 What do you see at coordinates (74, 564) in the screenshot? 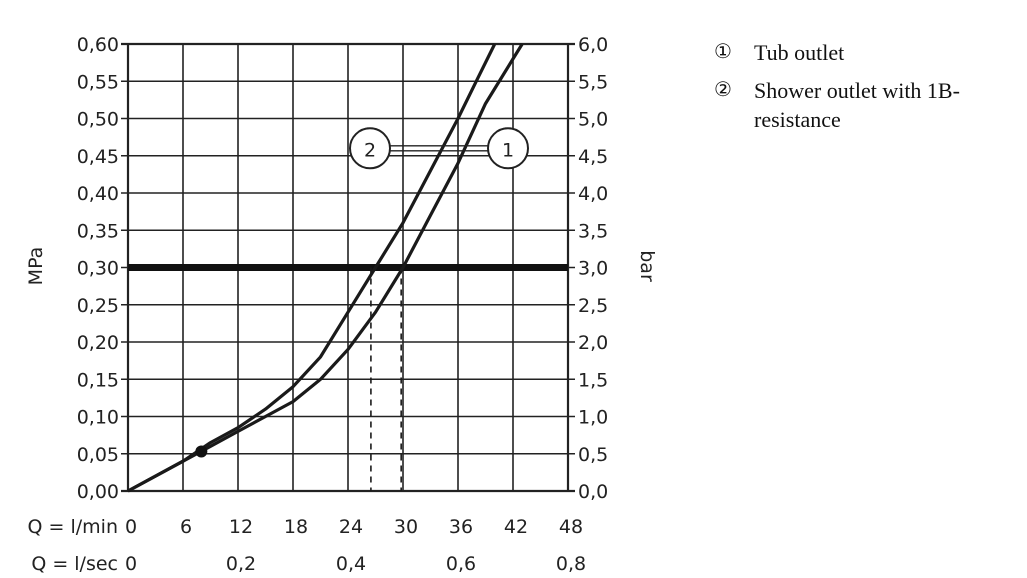
I see `x2-axis-prefix: Q = l/sec` at bounding box center [74, 564].